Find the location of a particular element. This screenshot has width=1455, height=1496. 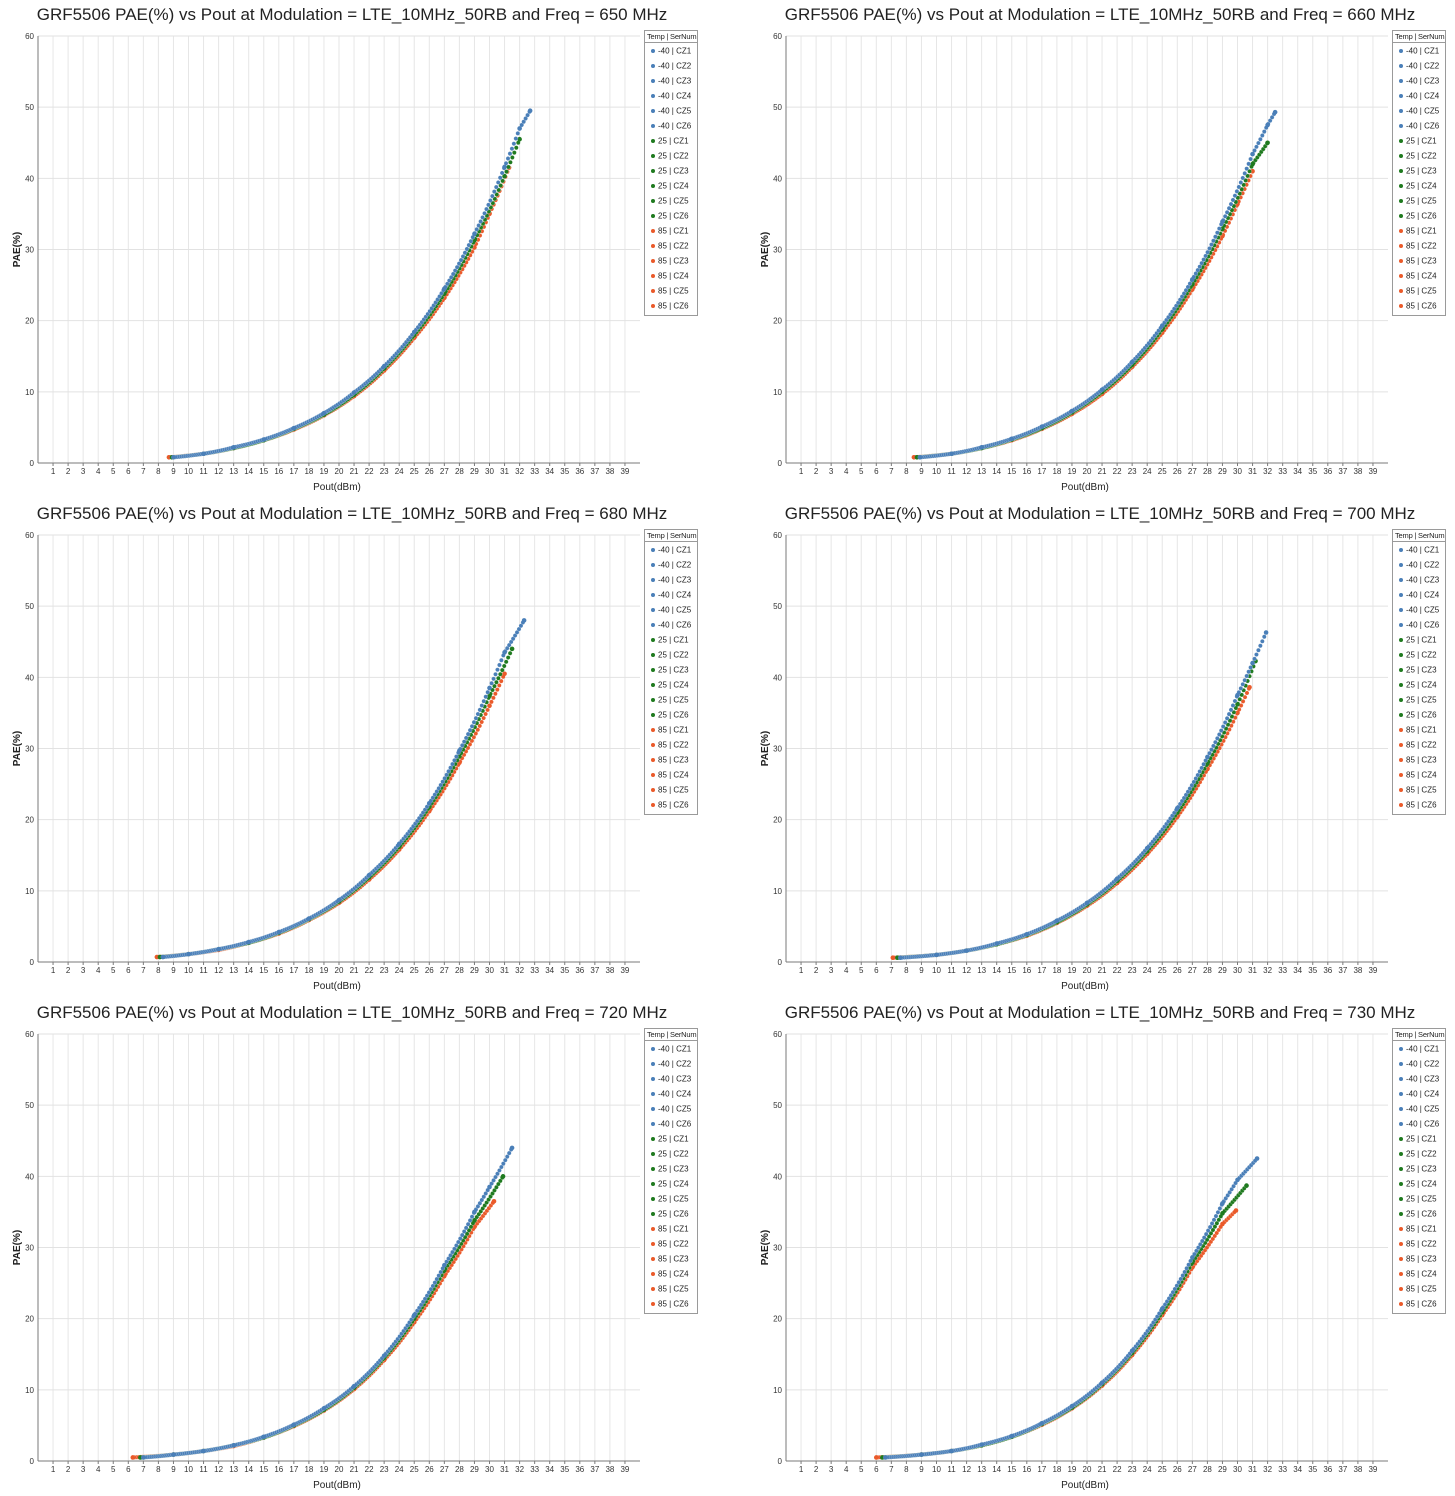

x-tick-label: 31 is located at coordinates (1252, 970).